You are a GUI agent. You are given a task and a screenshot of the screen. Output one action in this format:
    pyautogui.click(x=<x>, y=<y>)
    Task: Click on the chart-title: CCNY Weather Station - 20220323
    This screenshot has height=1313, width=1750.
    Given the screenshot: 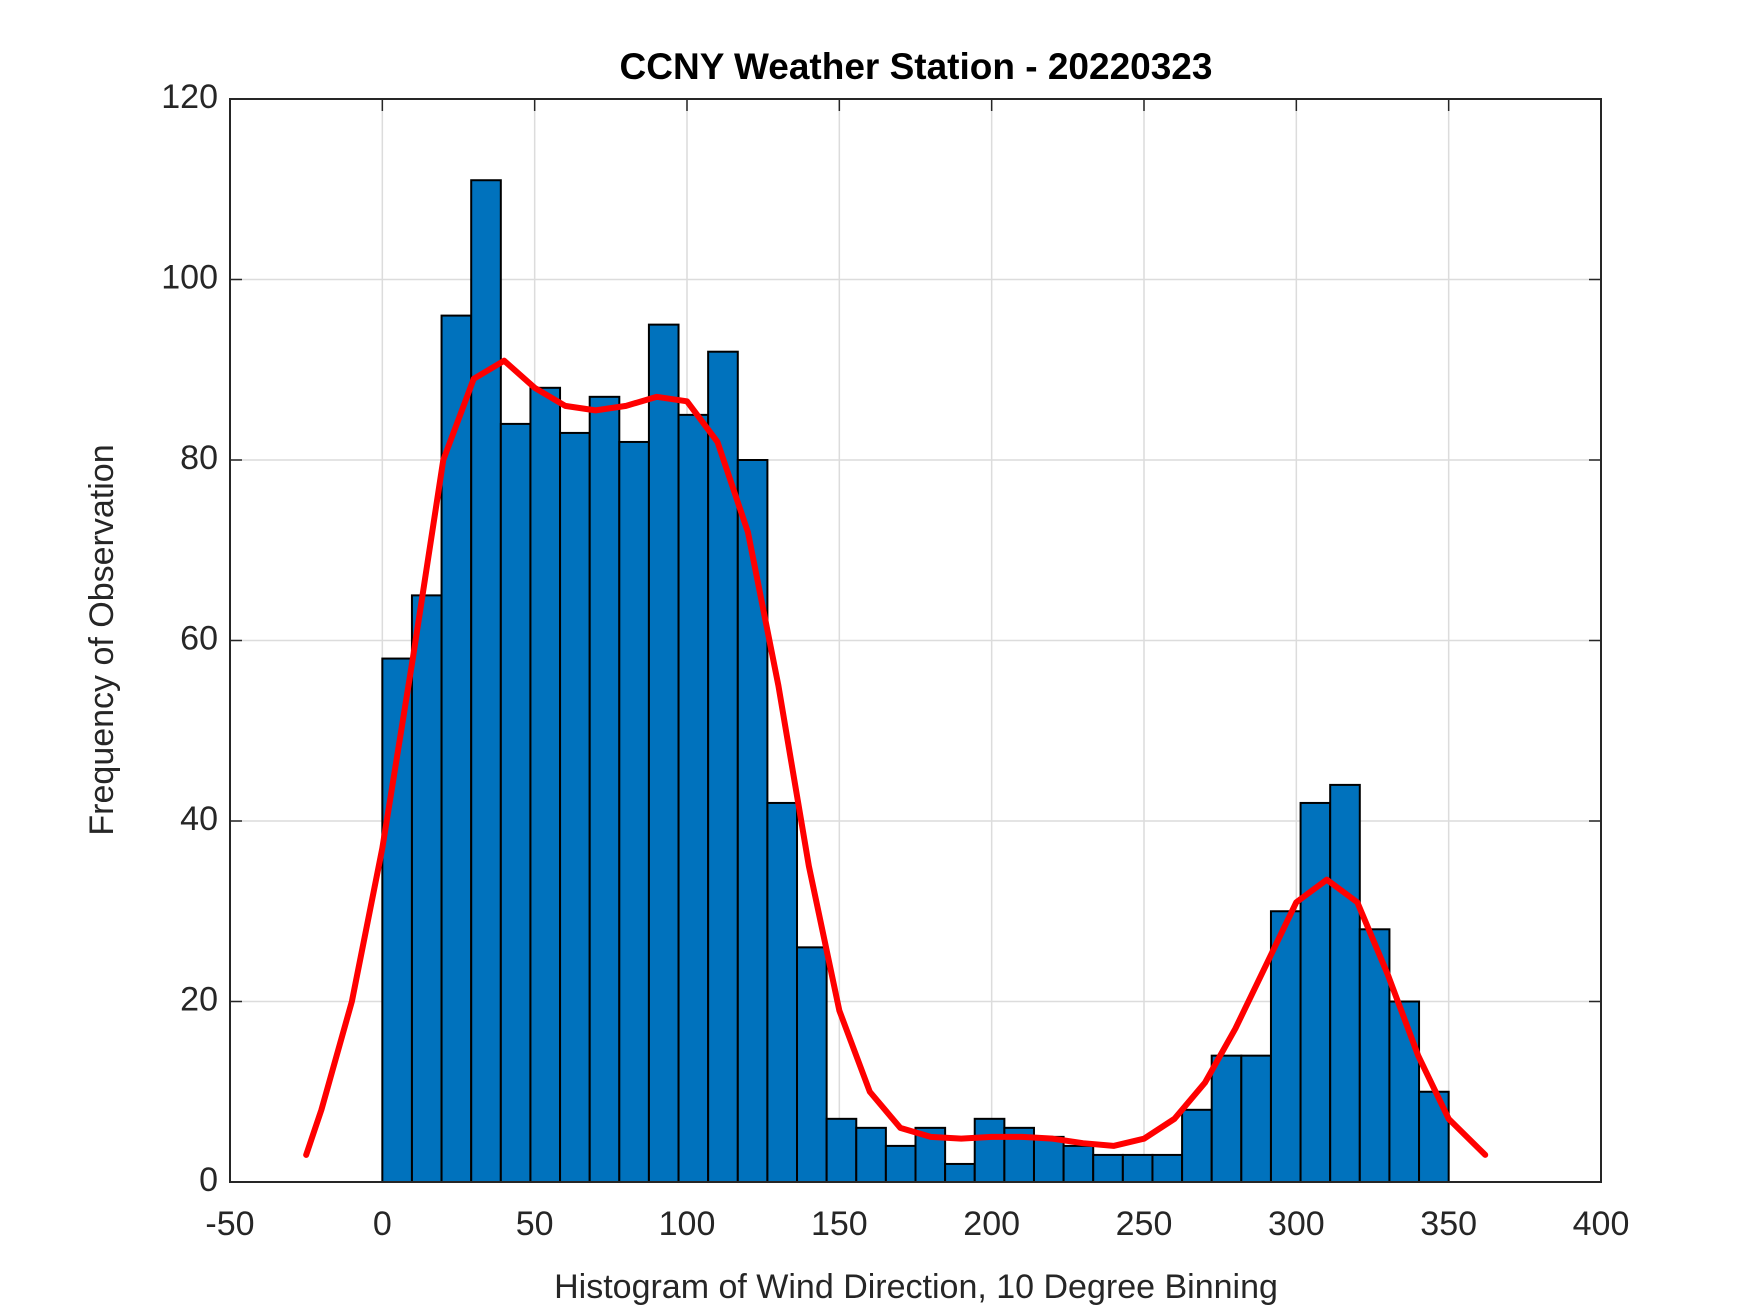 What is the action you would take?
    pyautogui.click(x=916, y=66)
    